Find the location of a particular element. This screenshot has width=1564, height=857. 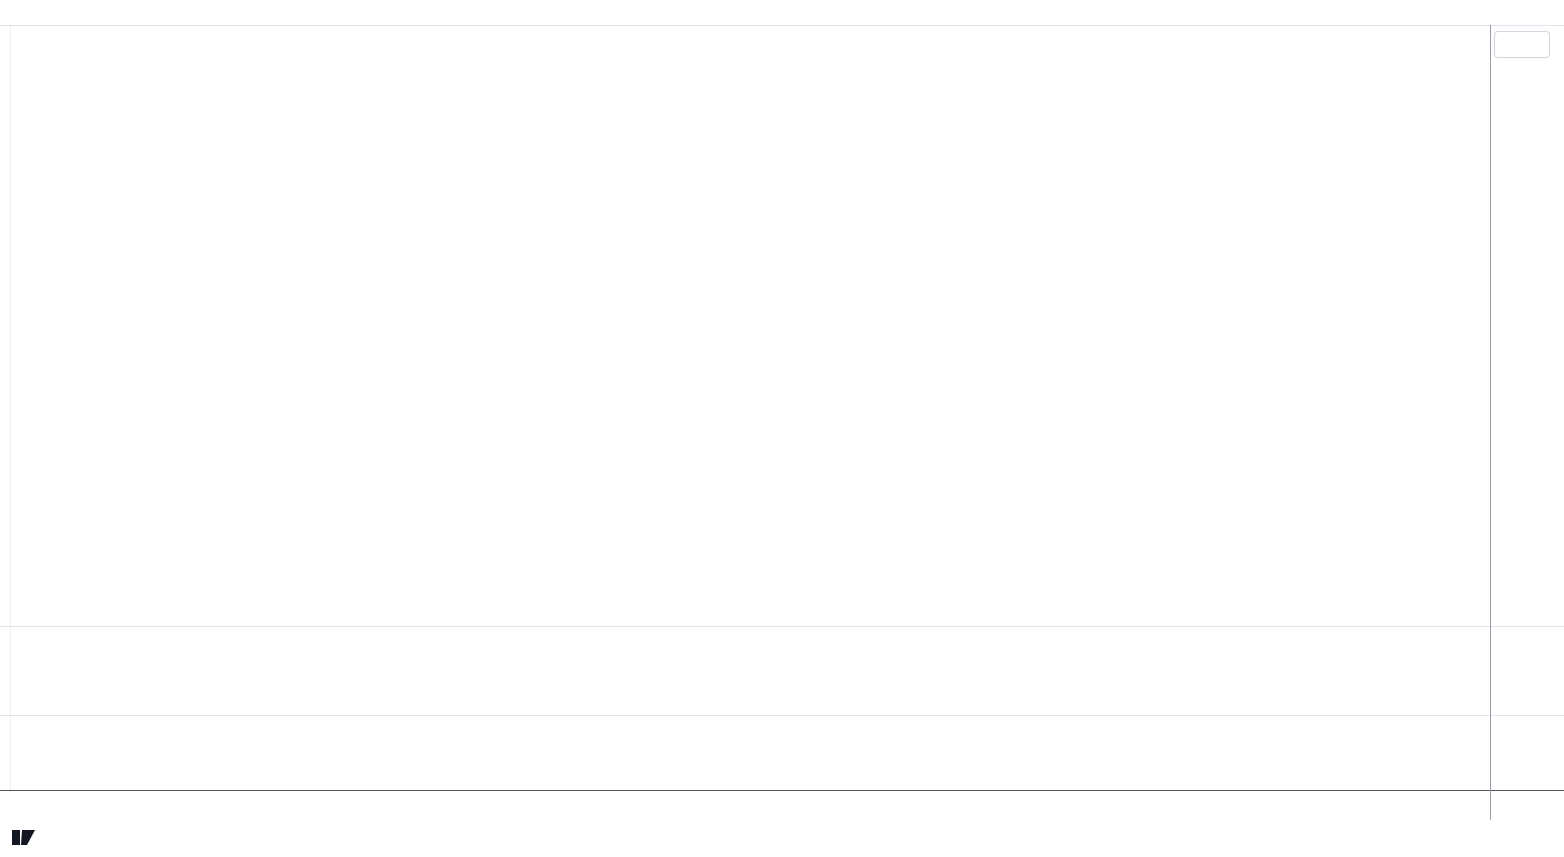

pane-separator-rsi is located at coordinates (782, 626).